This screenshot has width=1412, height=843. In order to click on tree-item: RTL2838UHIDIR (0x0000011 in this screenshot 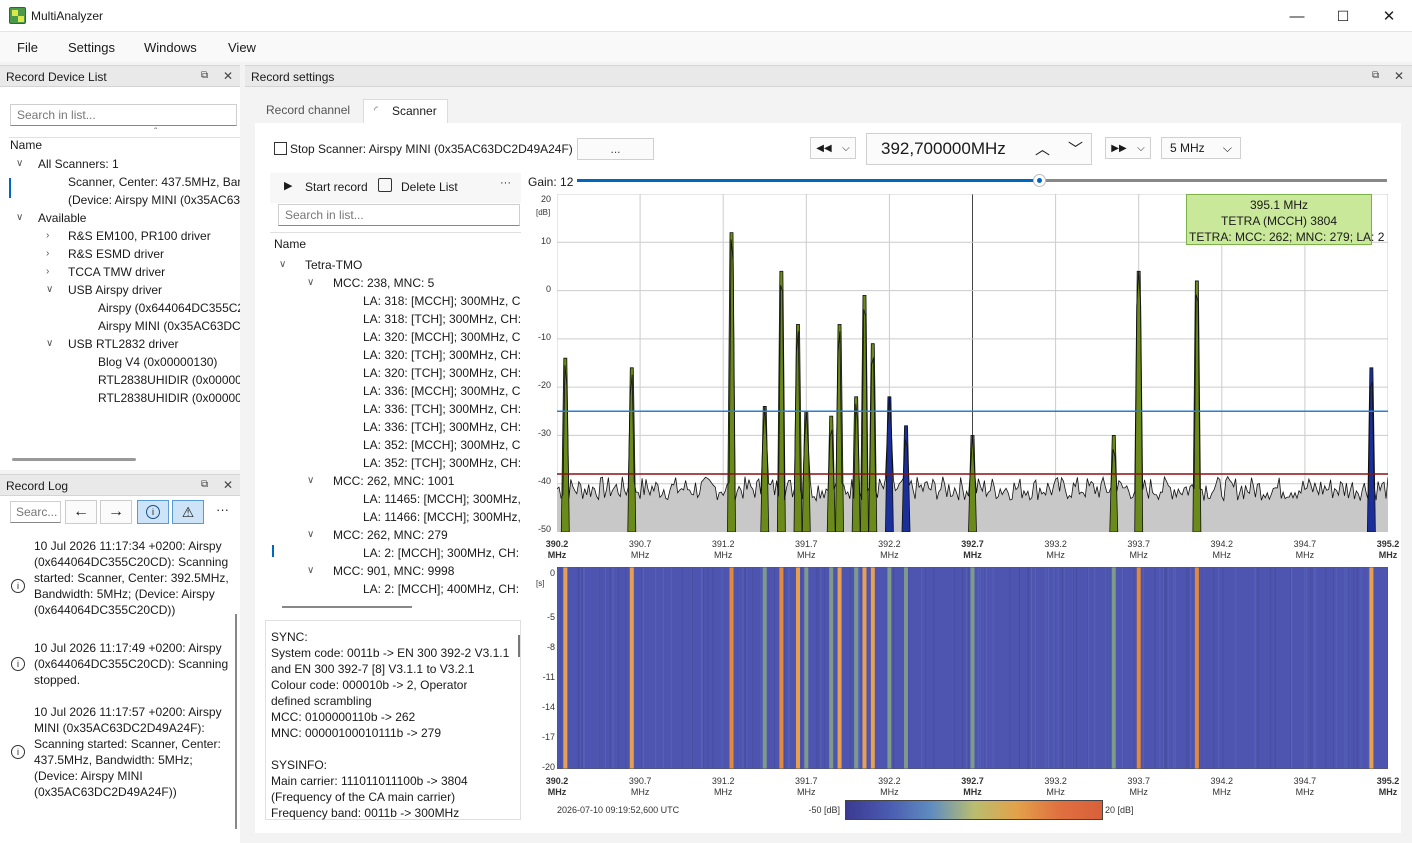, I will do `click(169, 380)`.